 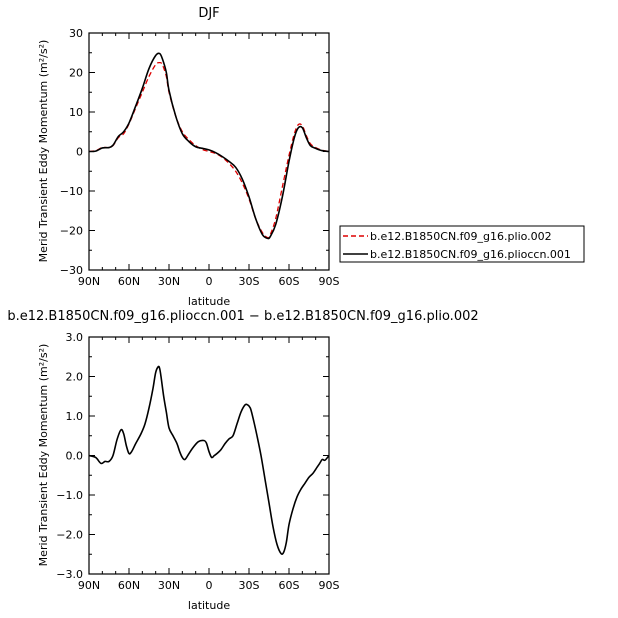 What do you see at coordinates (69, 495) in the screenshot?
I see `bottom-y-tick-label: −1.0` at bounding box center [69, 495].